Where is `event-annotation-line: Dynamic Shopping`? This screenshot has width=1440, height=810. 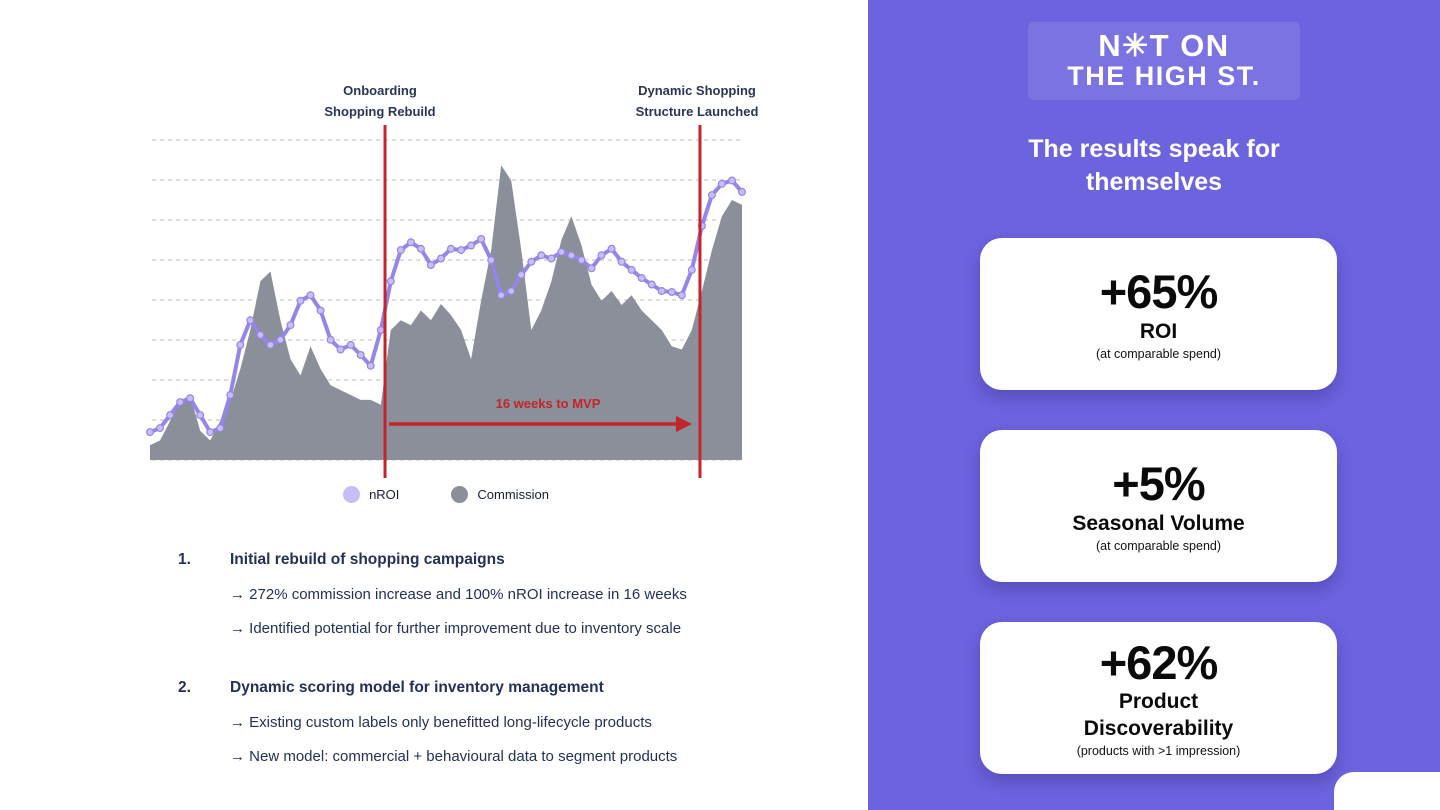
event-annotation-line: Dynamic Shopping is located at coordinates (697, 90).